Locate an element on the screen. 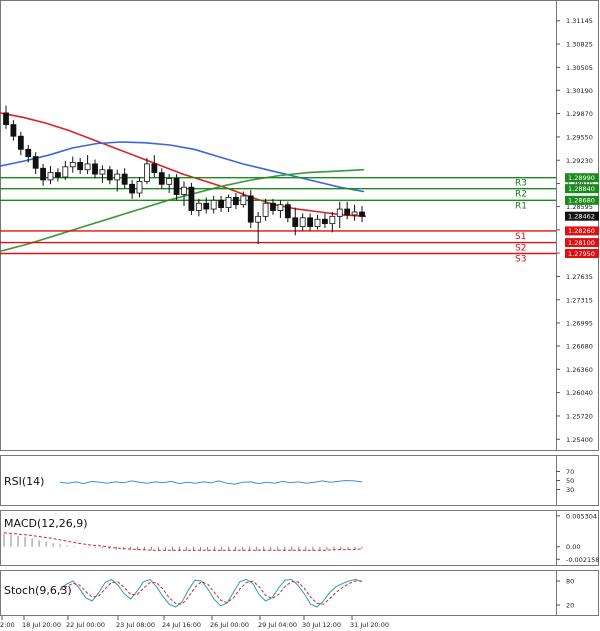 This screenshot has width=600, height=631. time-tick-label: 30 Jul 12:00 is located at coordinates (321, 625).